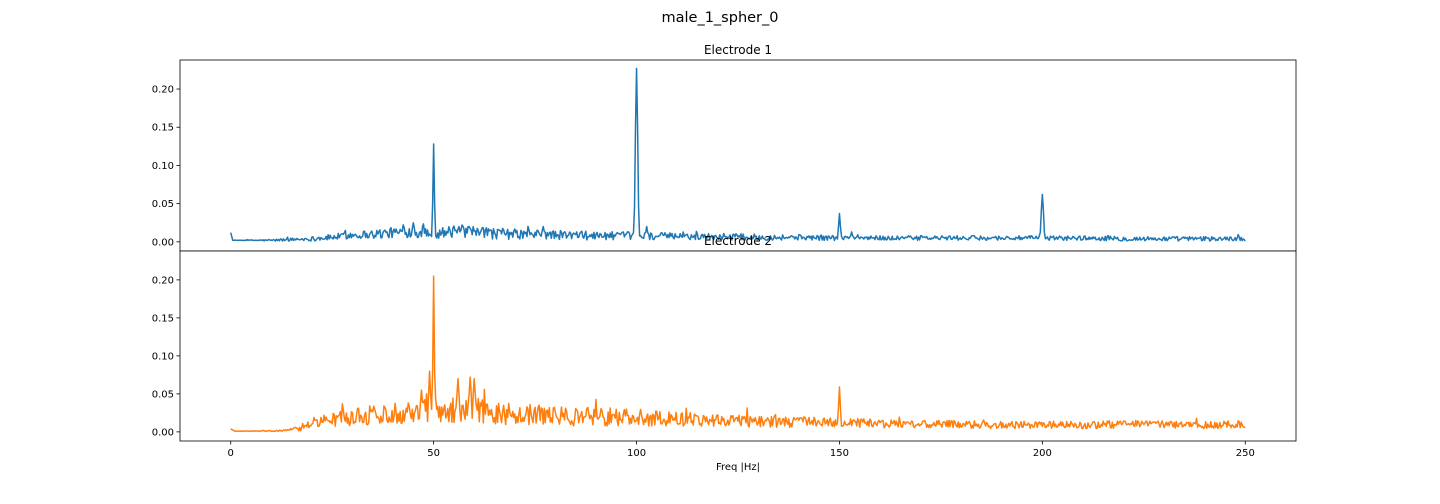 This screenshot has height=504, width=1440. Describe the element at coordinates (636, 453) in the screenshot. I see `x-tick-label: 100` at that location.